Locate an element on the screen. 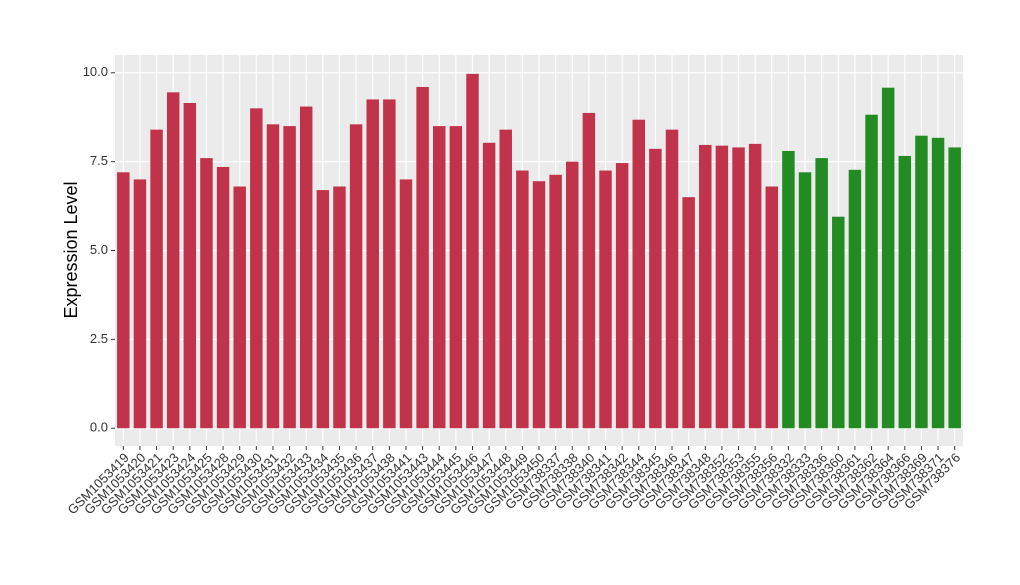 This screenshot has width=1020, height=585. y-tick-label: 2.5 is located at coordinates (99, 338).